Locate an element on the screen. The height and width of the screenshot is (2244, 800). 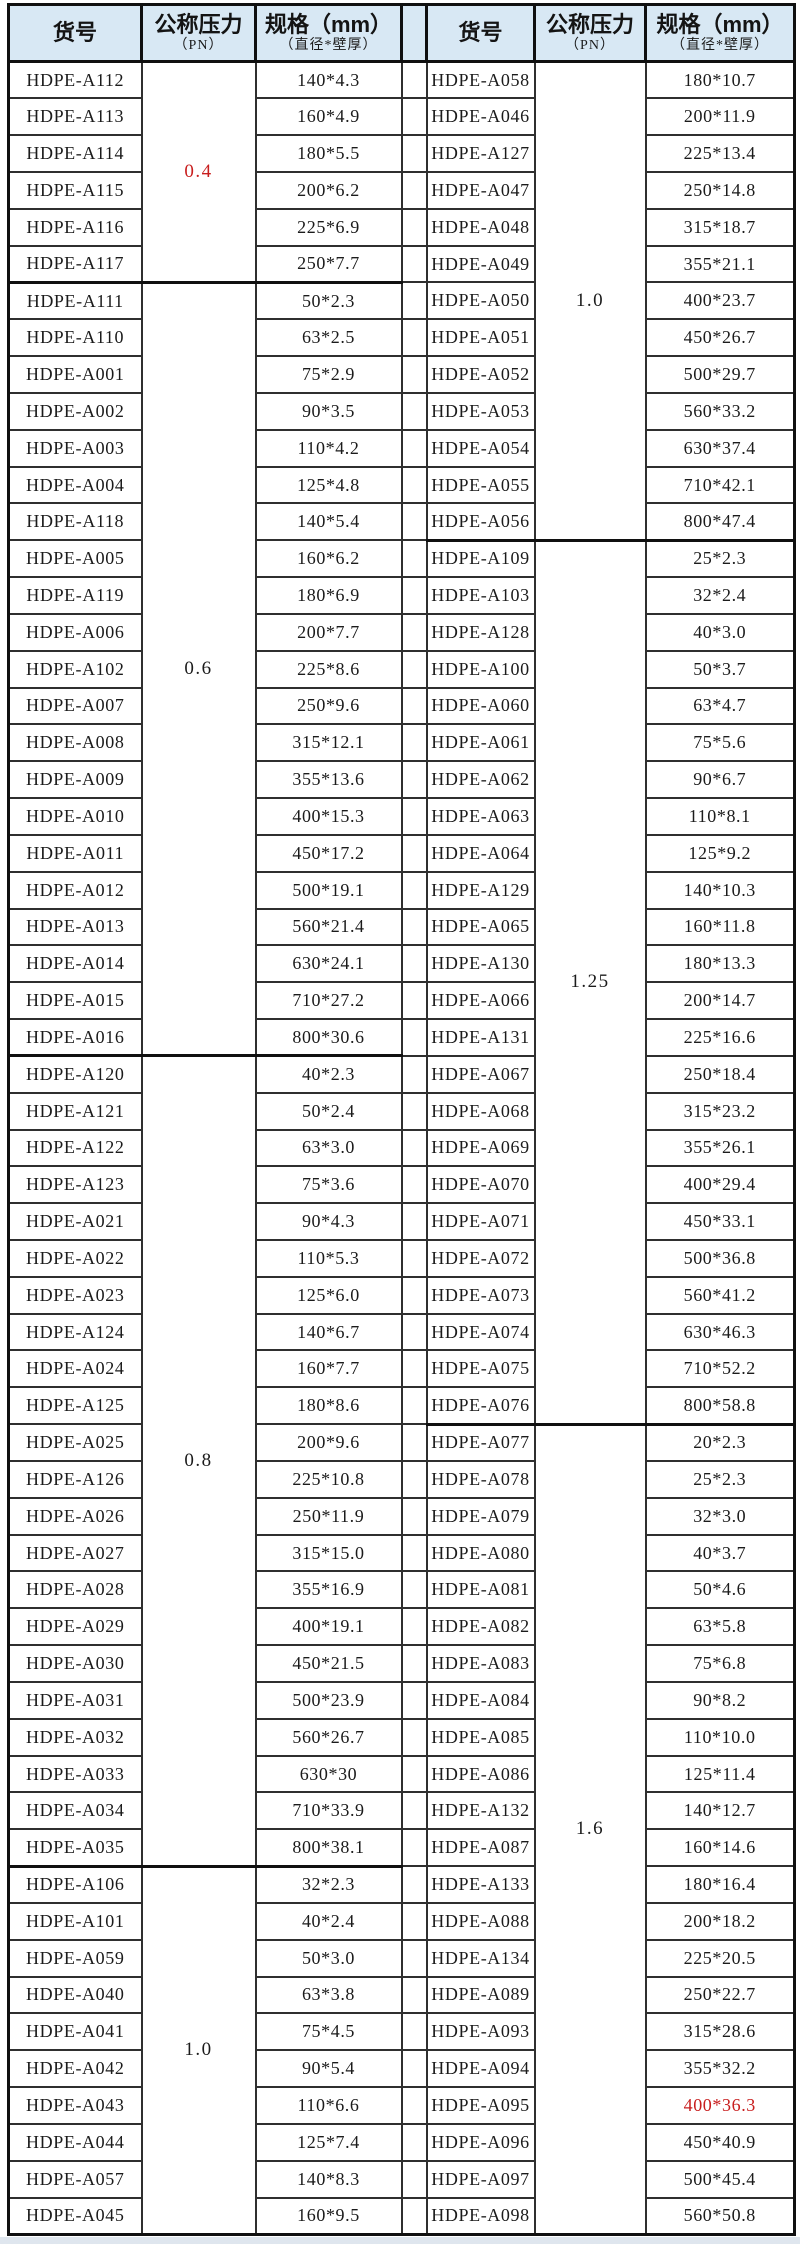
item-code-cell: HDPE-A074 is located at coordinates (480, 1332).